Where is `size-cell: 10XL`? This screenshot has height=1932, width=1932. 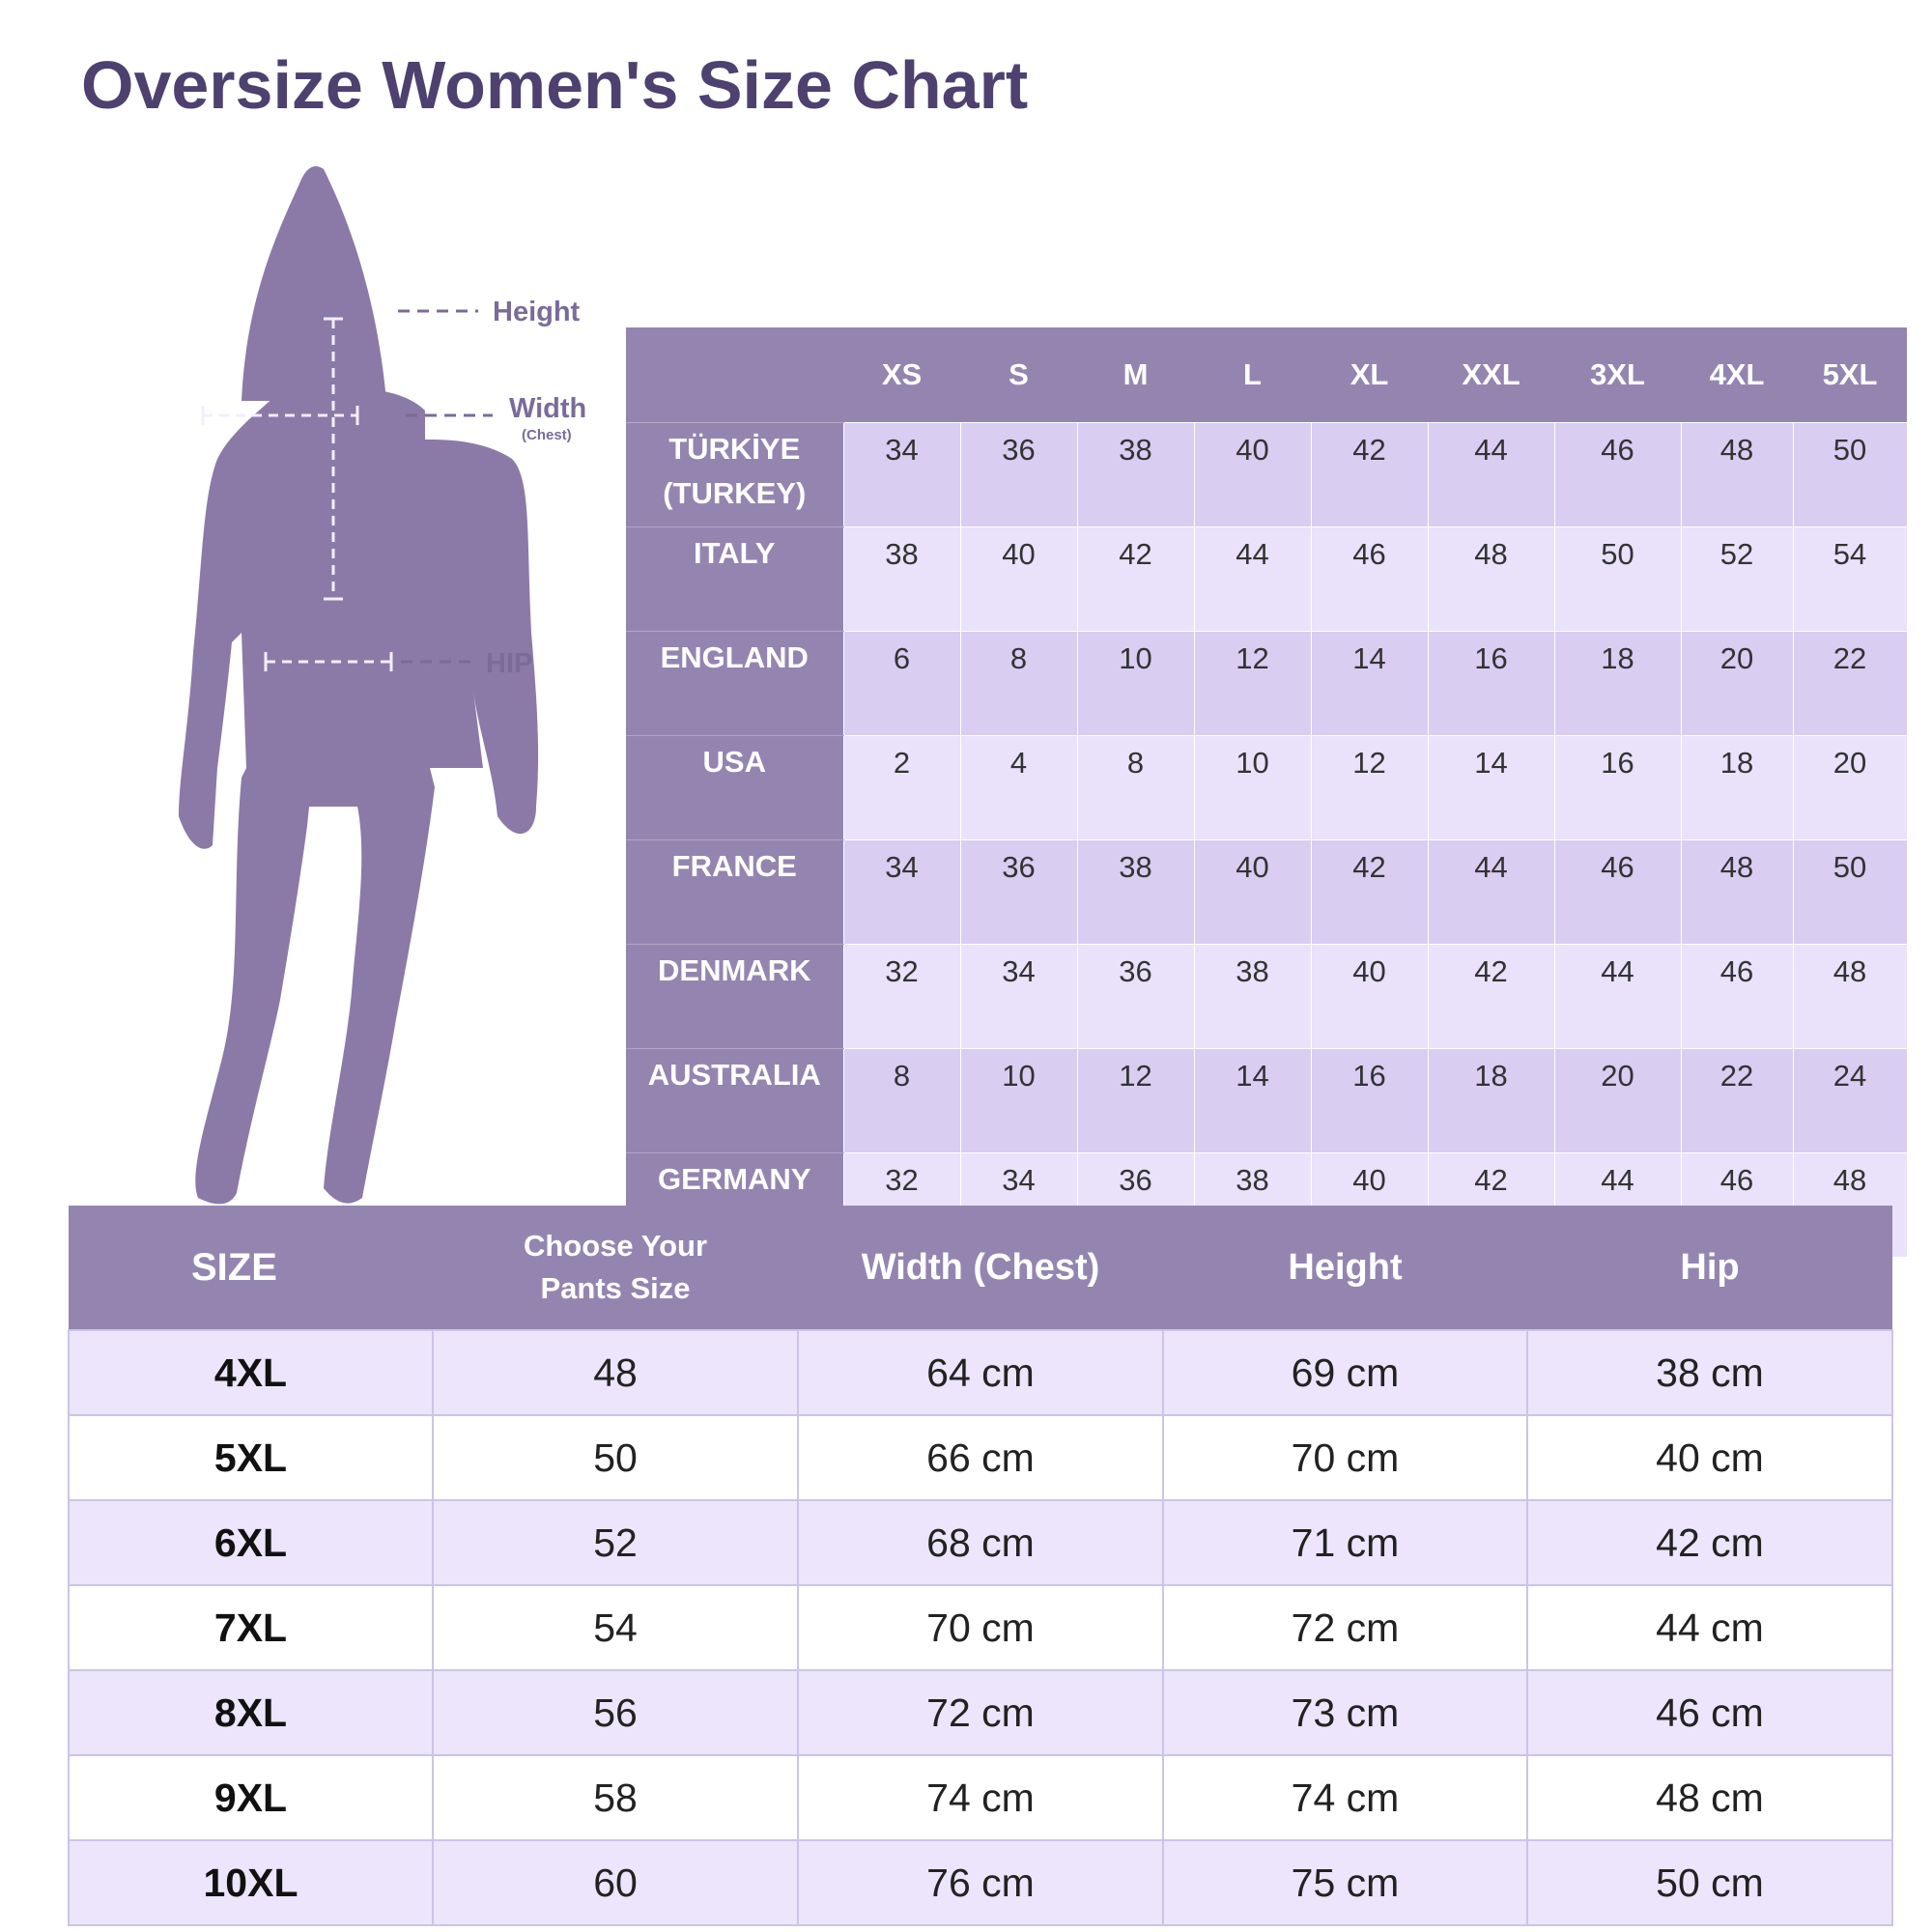
size-cell: 10XL is located at coordinates (251, 1882).